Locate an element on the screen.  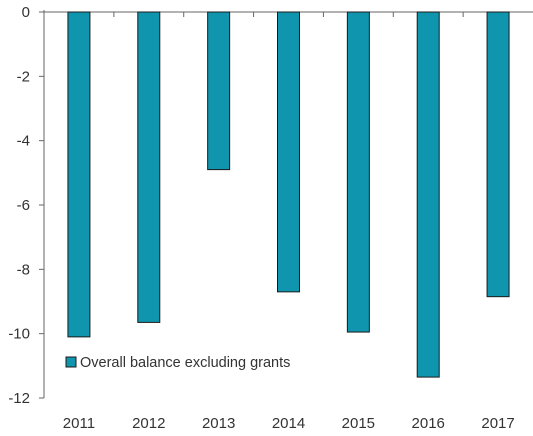
y-tick-label: -6 is located at coordinates (23, 205).